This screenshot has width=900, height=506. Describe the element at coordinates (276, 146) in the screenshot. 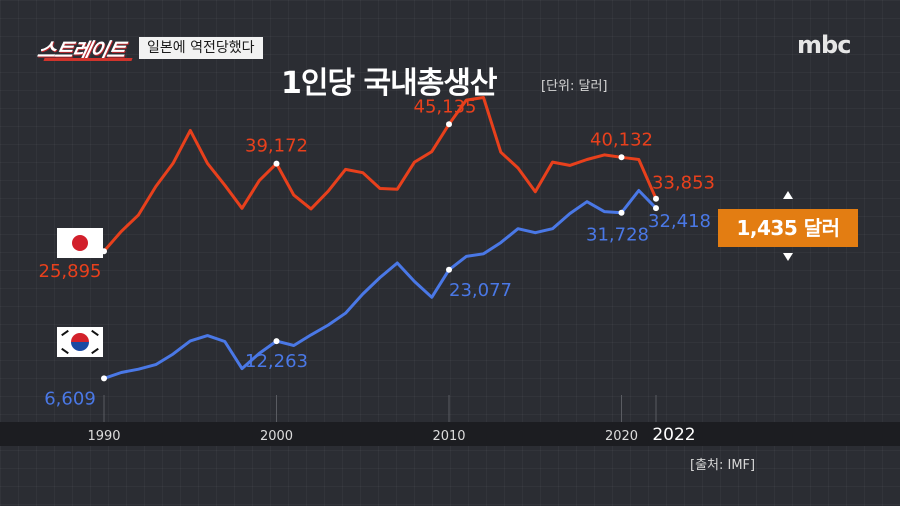

I see `japan-data-label: 39,172` at that location.